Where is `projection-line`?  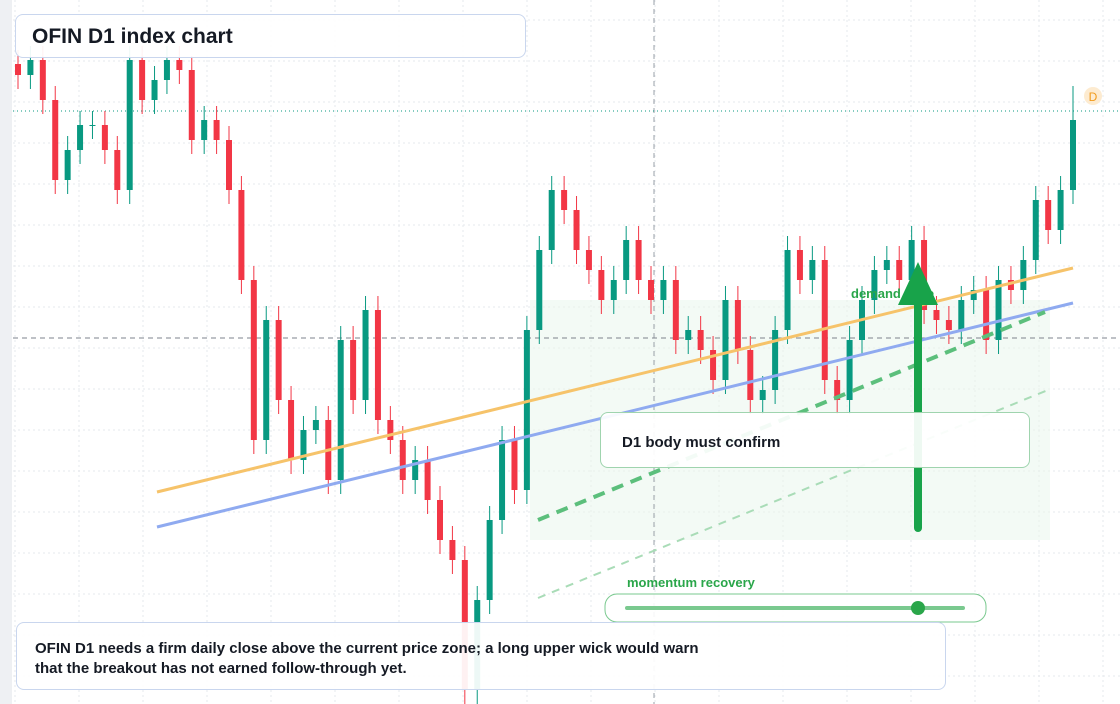 projection-line is located at coordinates (791, 416).